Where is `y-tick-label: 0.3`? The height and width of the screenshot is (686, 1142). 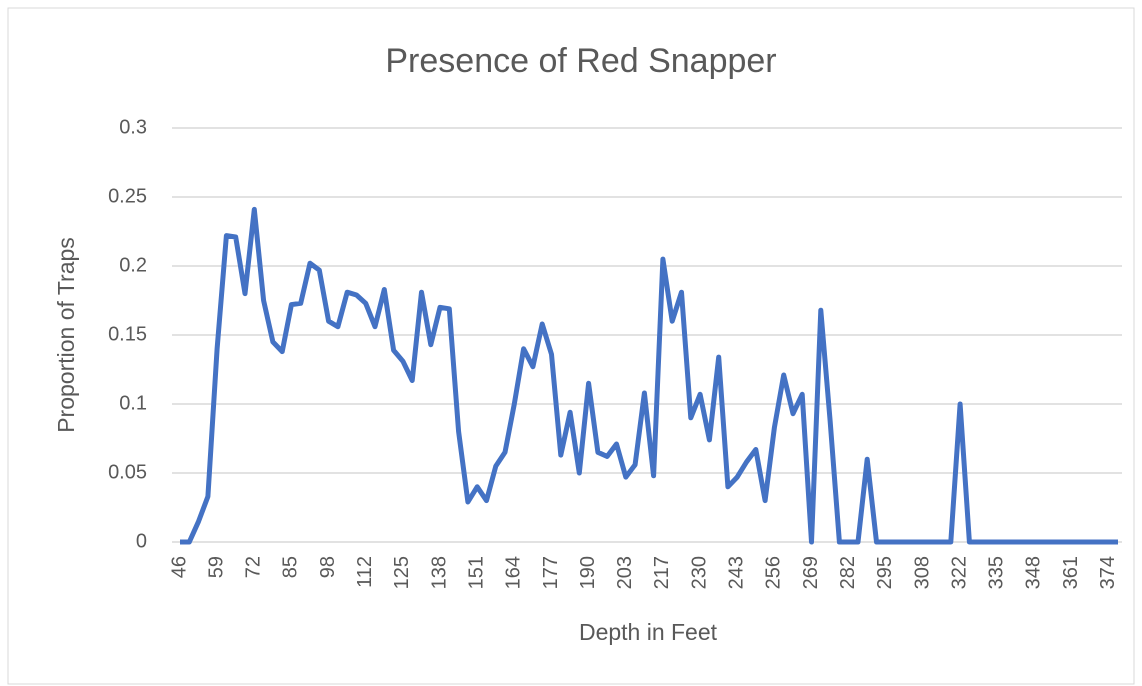 y-tick-label: 0.3 is located at coordinates (133, 127).